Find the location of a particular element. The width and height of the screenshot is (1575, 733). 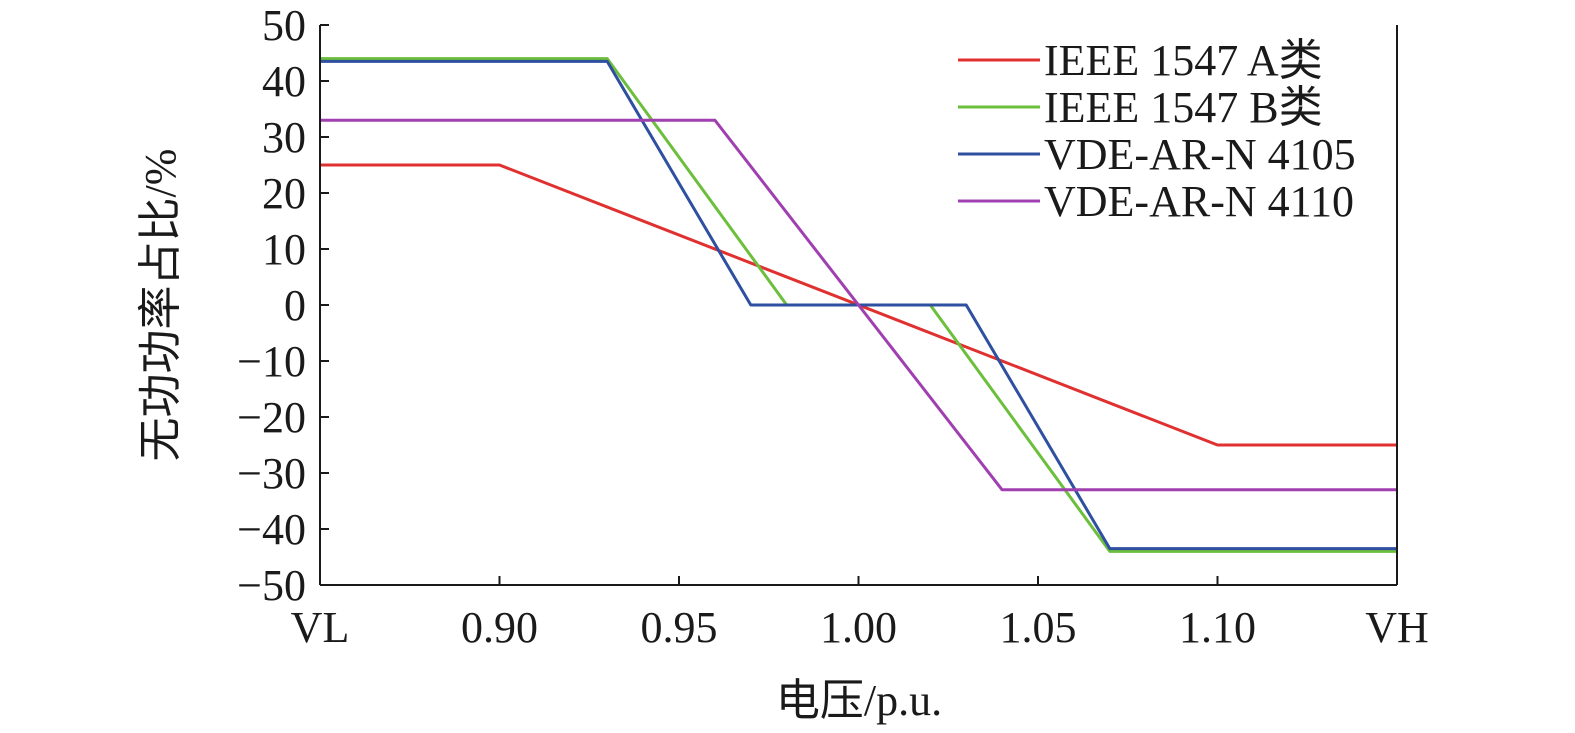

y-tick-label: −50 is located at coordinates (271, 585).